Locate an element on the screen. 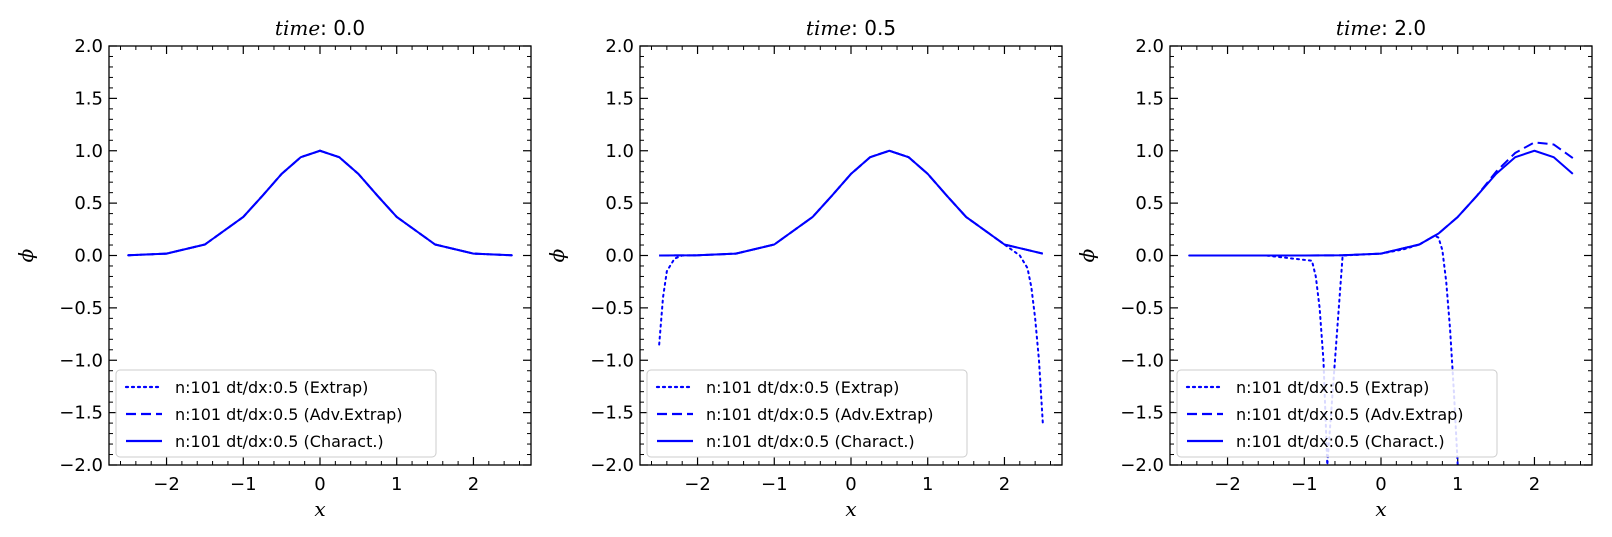 The height and width of the screenshot is (537, 1612). chart-title: time: 0.5 is located at coordinates (851, 28).